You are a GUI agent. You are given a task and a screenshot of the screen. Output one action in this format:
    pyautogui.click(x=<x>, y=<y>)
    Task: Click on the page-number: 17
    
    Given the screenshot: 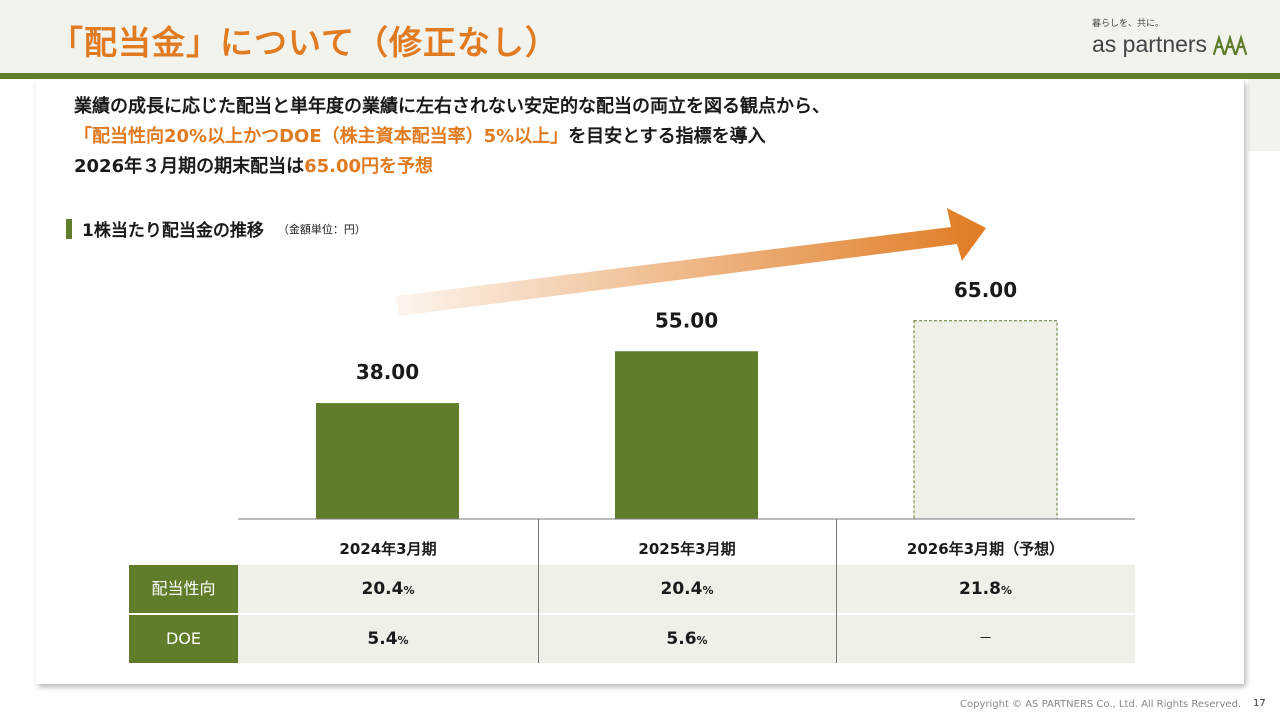 What is the action you would take?
    pyautogui.click(x=1259, y=703)
    